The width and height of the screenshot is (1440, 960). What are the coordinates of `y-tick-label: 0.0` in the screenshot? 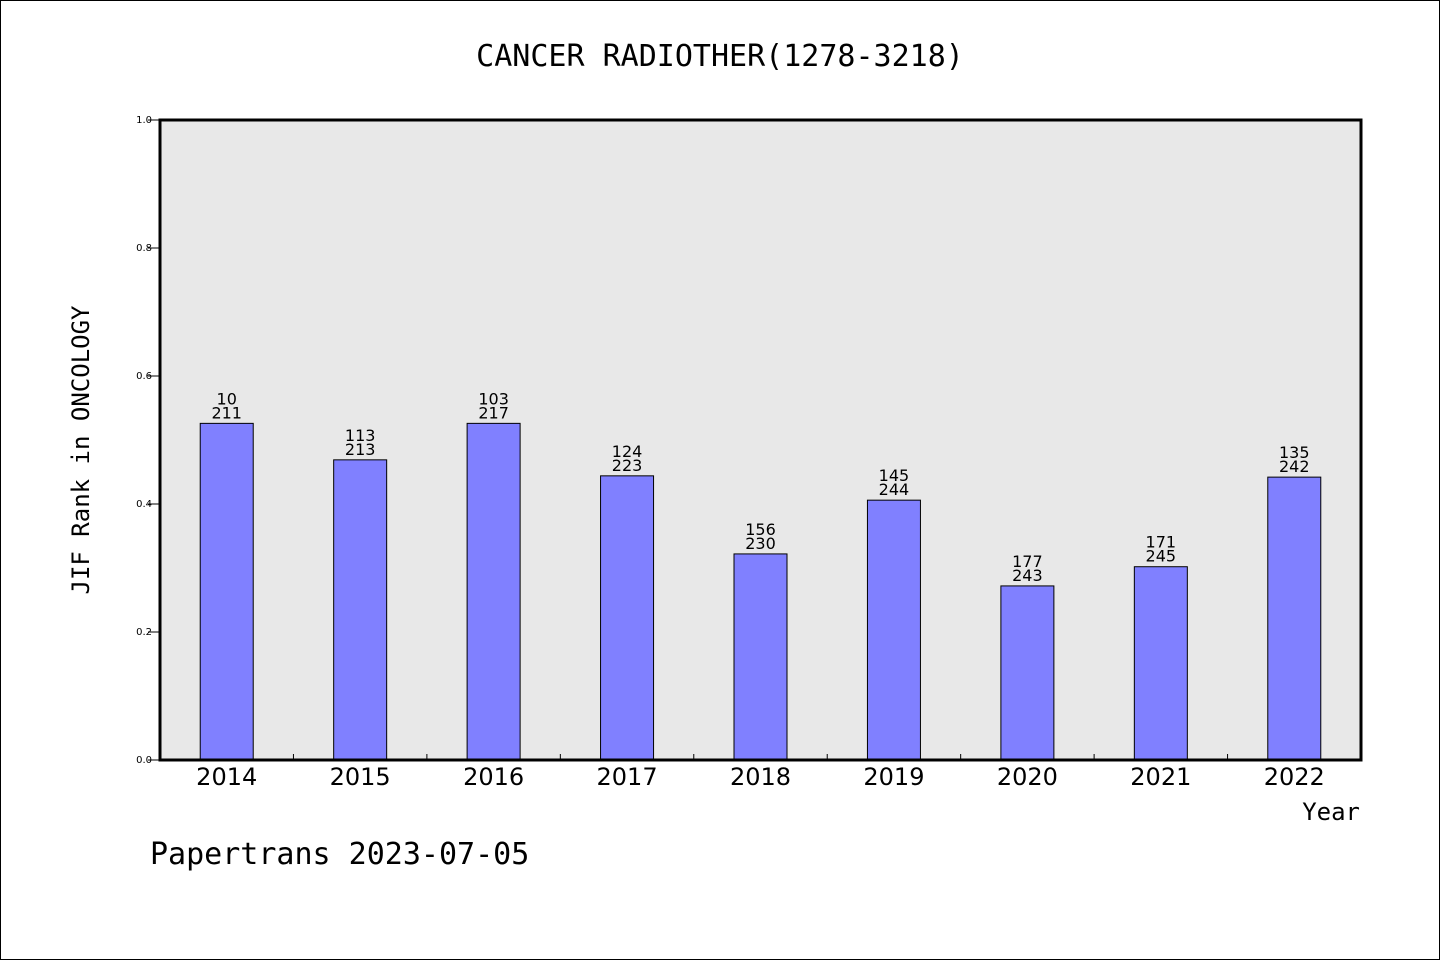 It's located at (144, 760).